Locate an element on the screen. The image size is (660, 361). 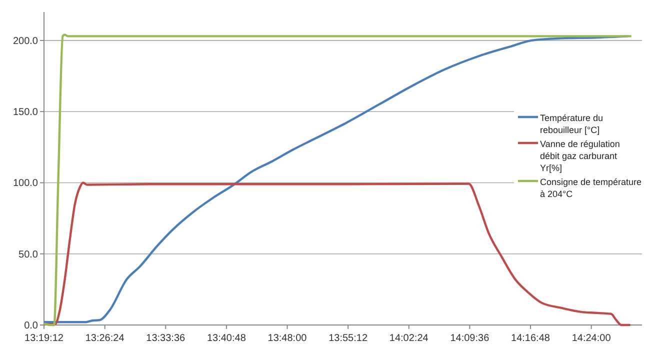
y-tick-label: 100.0 is located at coordinates (25, 184).